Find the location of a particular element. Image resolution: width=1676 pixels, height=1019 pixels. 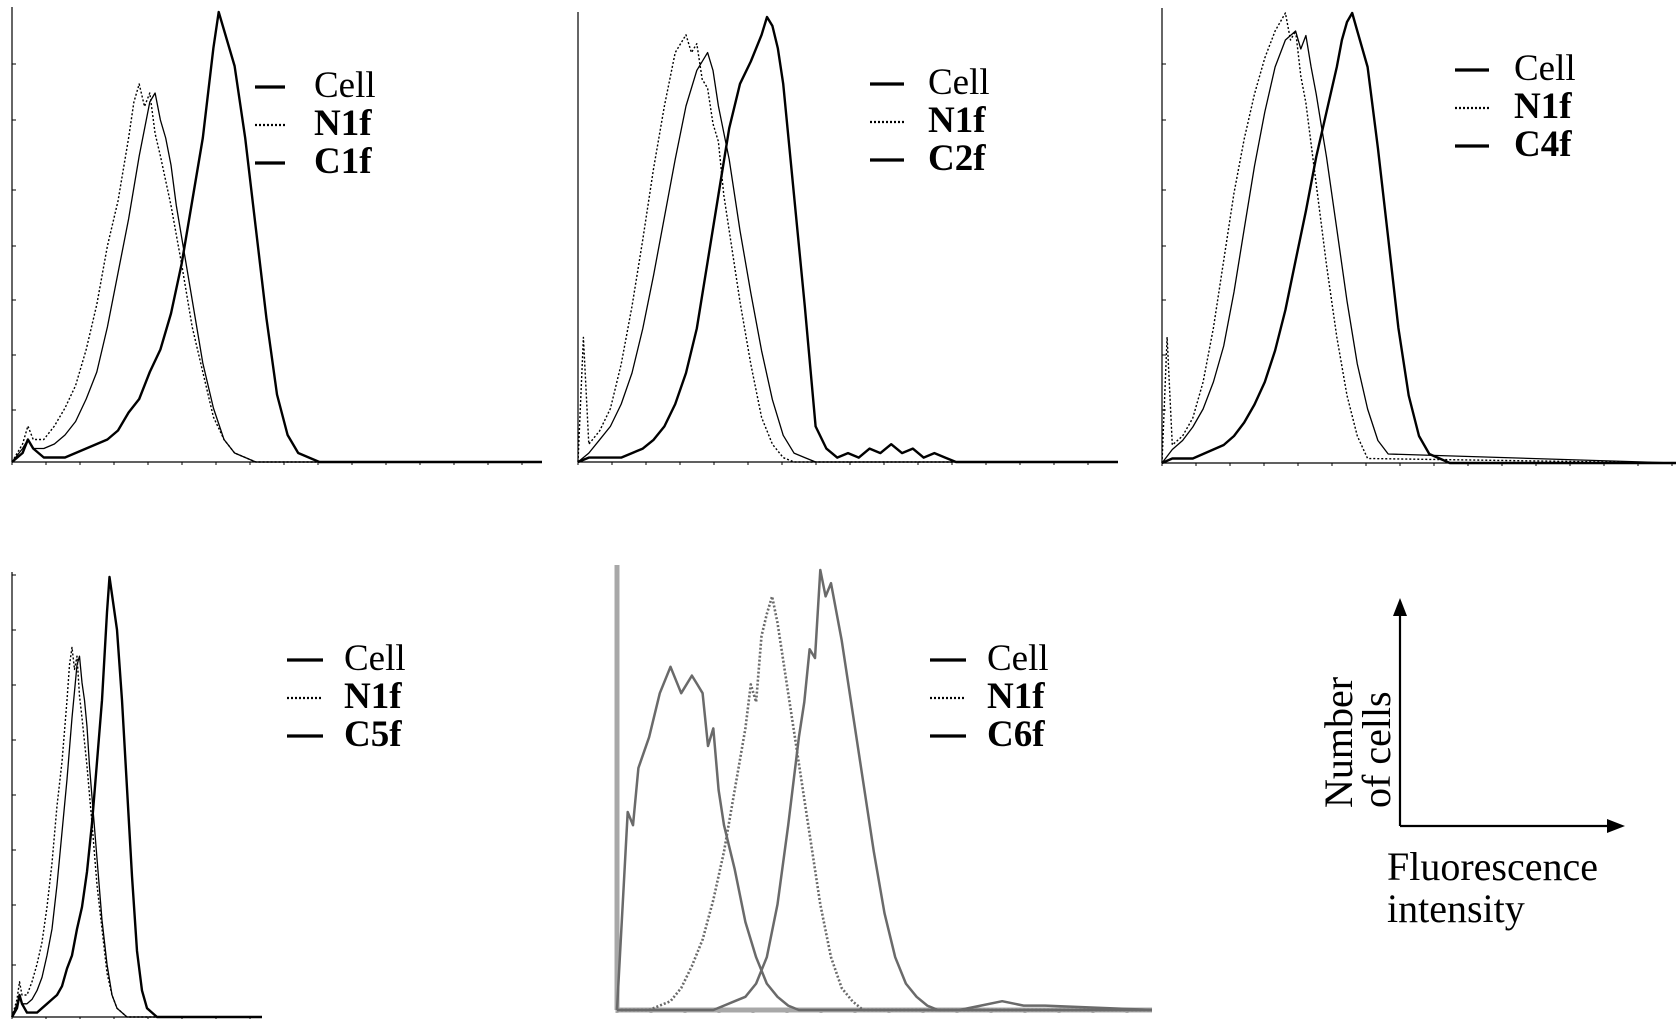

legend-label-last: C2f is located at coordinates (957, 158).